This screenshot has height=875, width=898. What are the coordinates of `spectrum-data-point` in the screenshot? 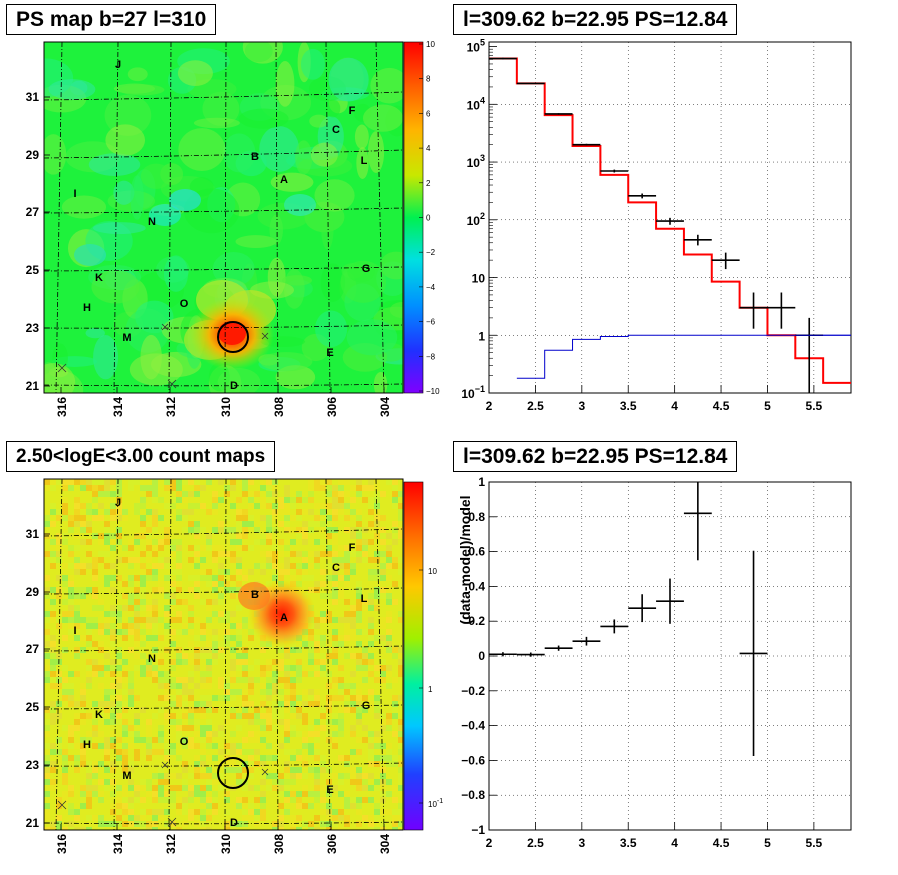 It's located at (642, 196).